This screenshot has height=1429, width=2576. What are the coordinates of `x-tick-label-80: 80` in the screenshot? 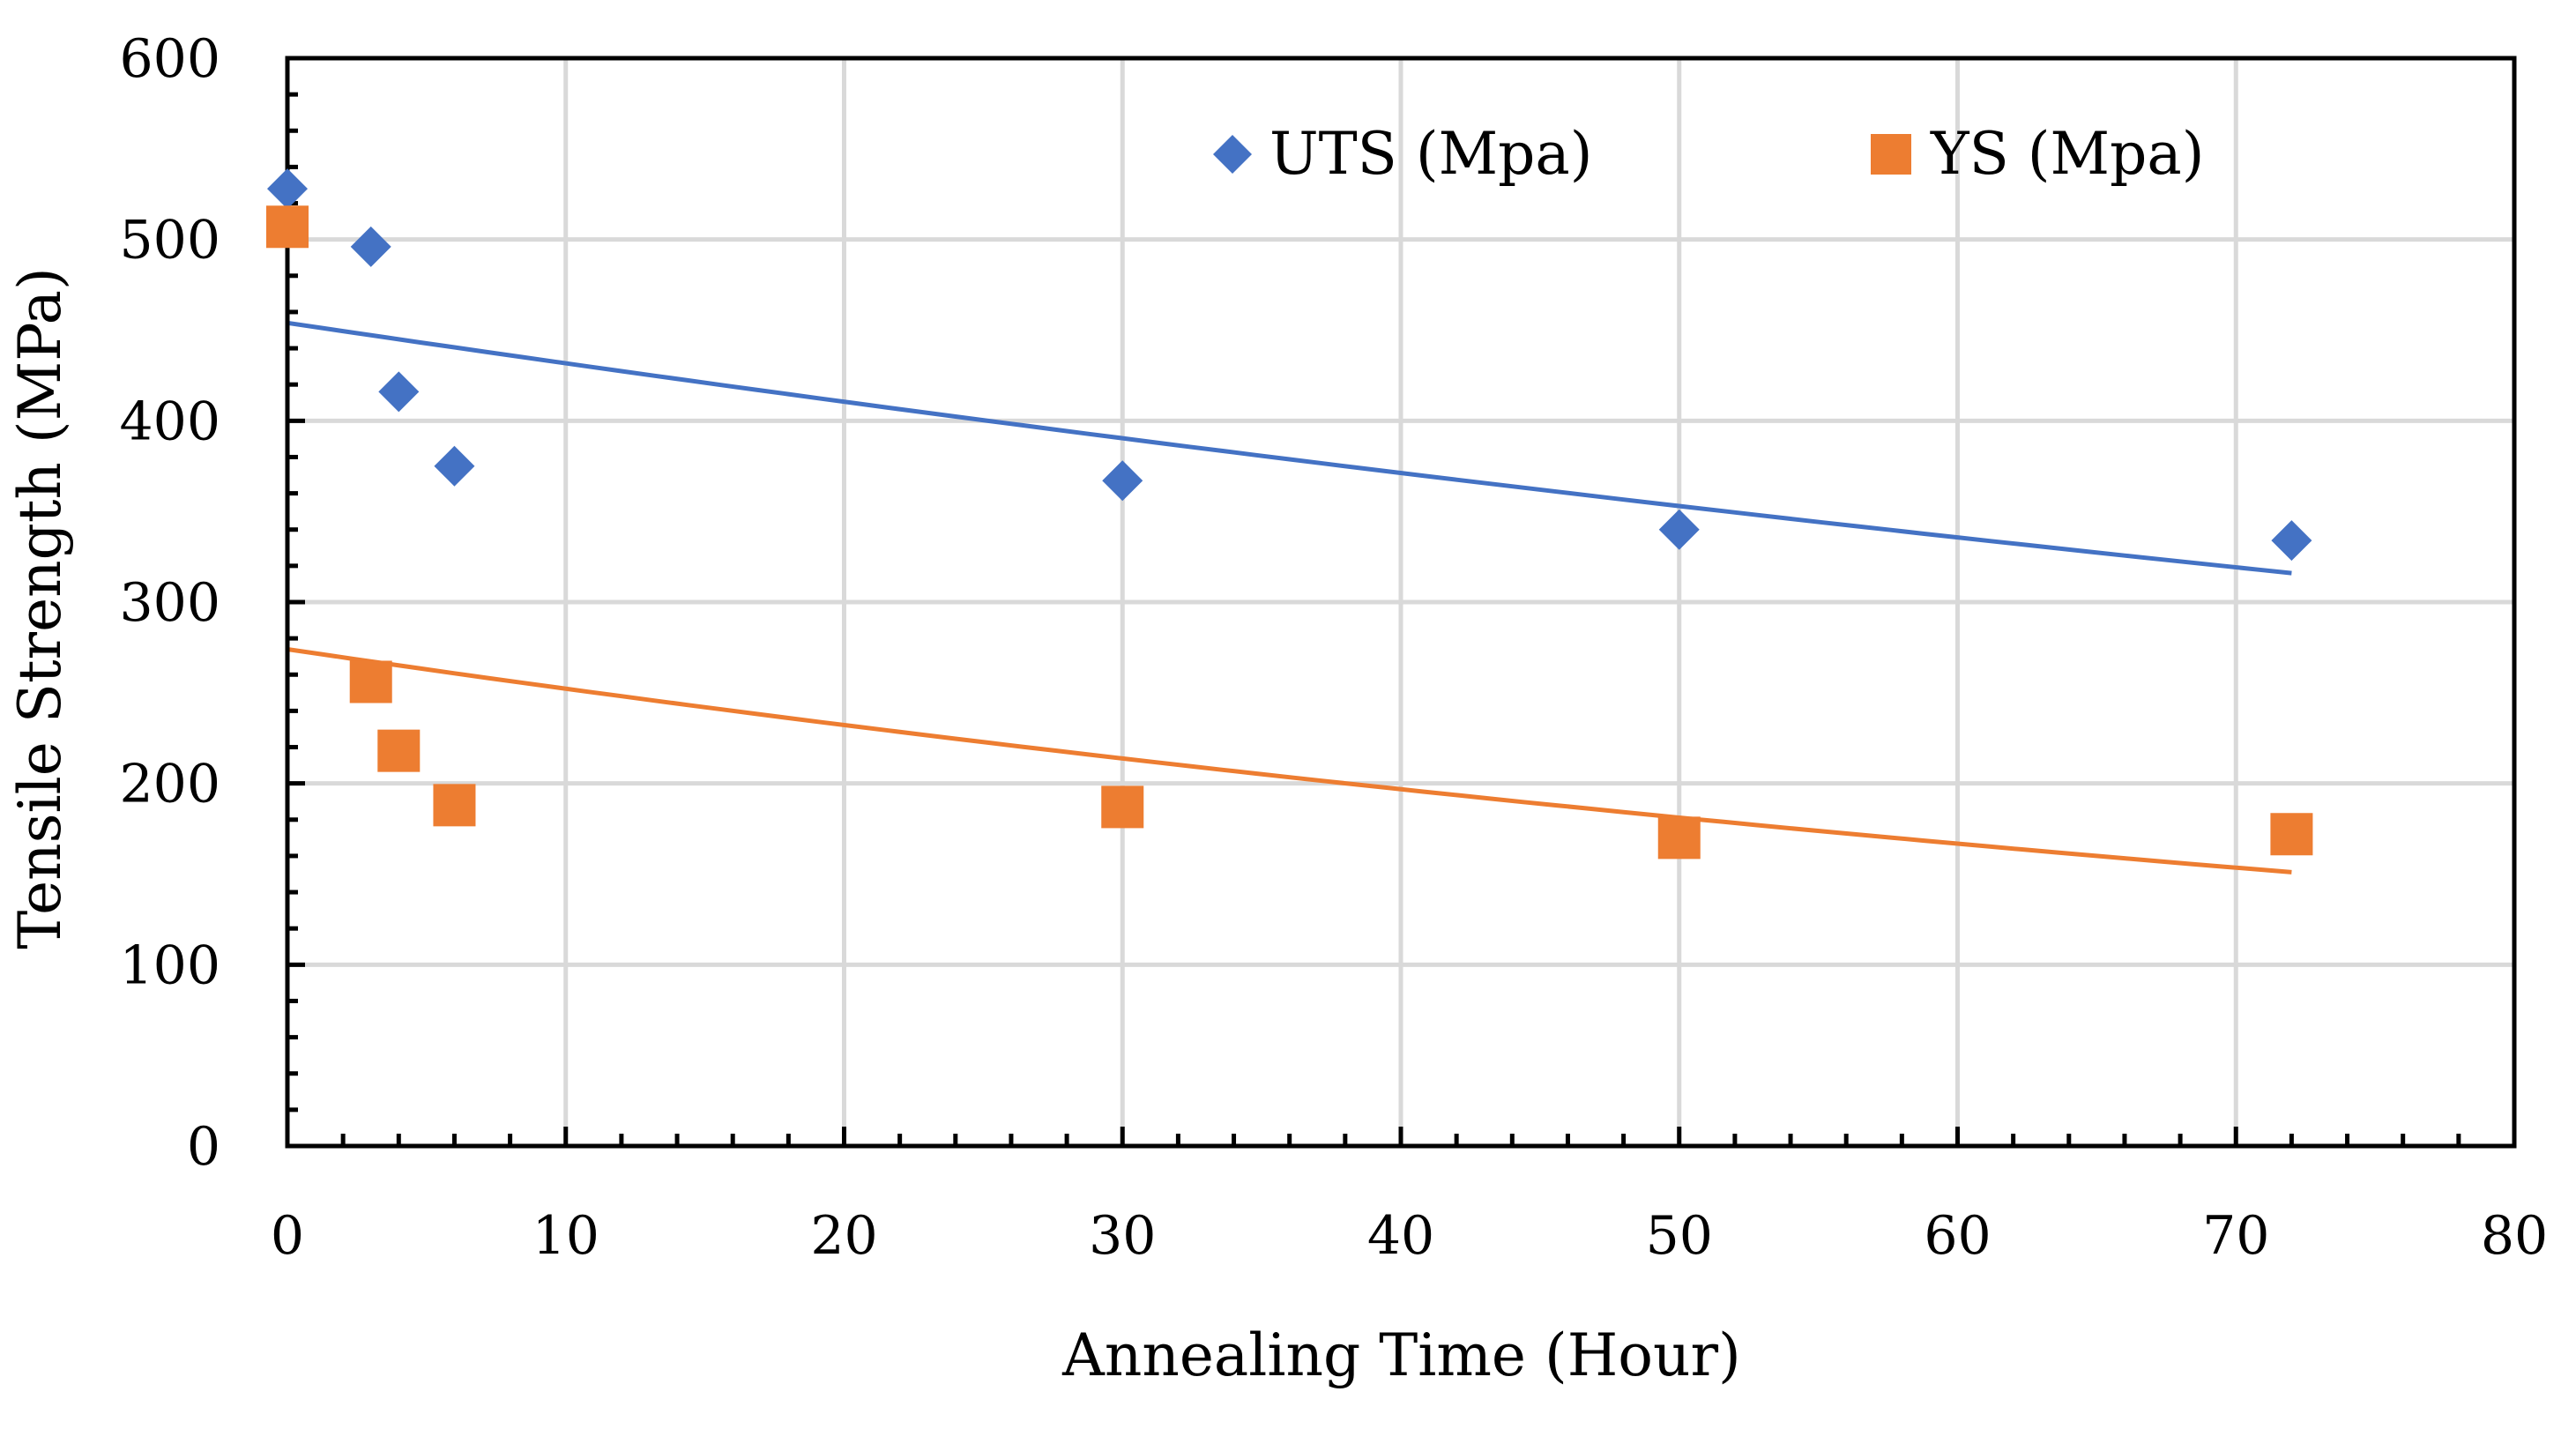 It's located at (2515, 1236).